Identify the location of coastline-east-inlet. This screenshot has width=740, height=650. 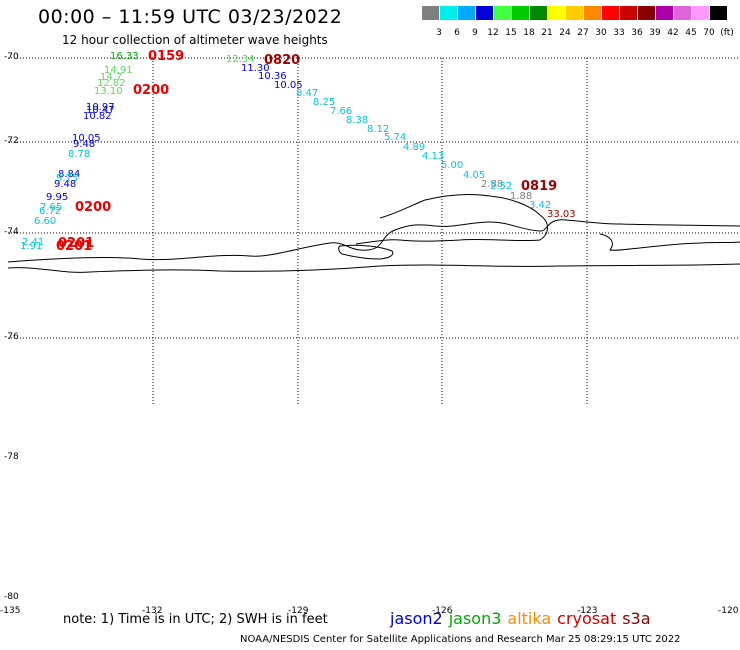
(669, 242).